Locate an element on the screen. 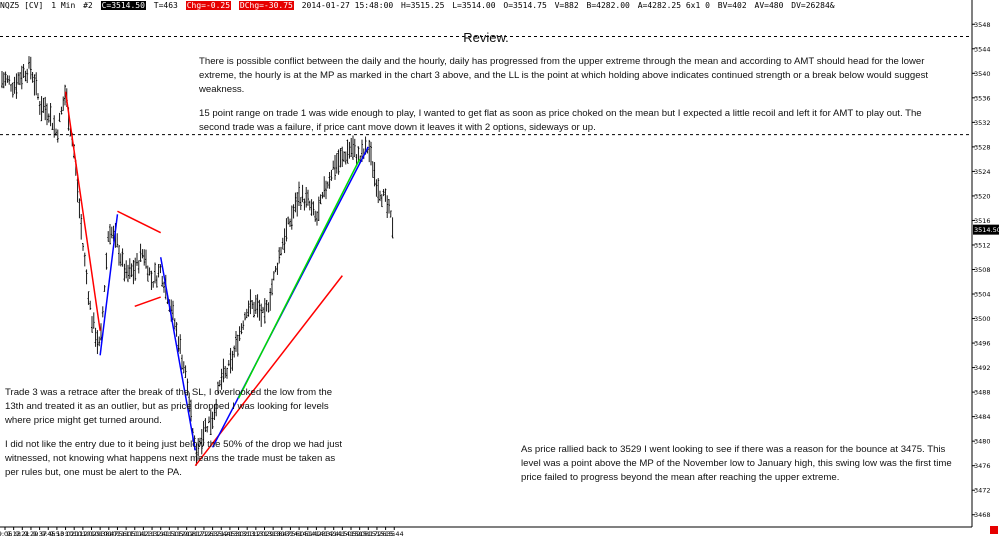 Image resolution: width=1000 pixels, height=538 pixels. x-tick-label: 14:32 is located at coordinates (325, 534).